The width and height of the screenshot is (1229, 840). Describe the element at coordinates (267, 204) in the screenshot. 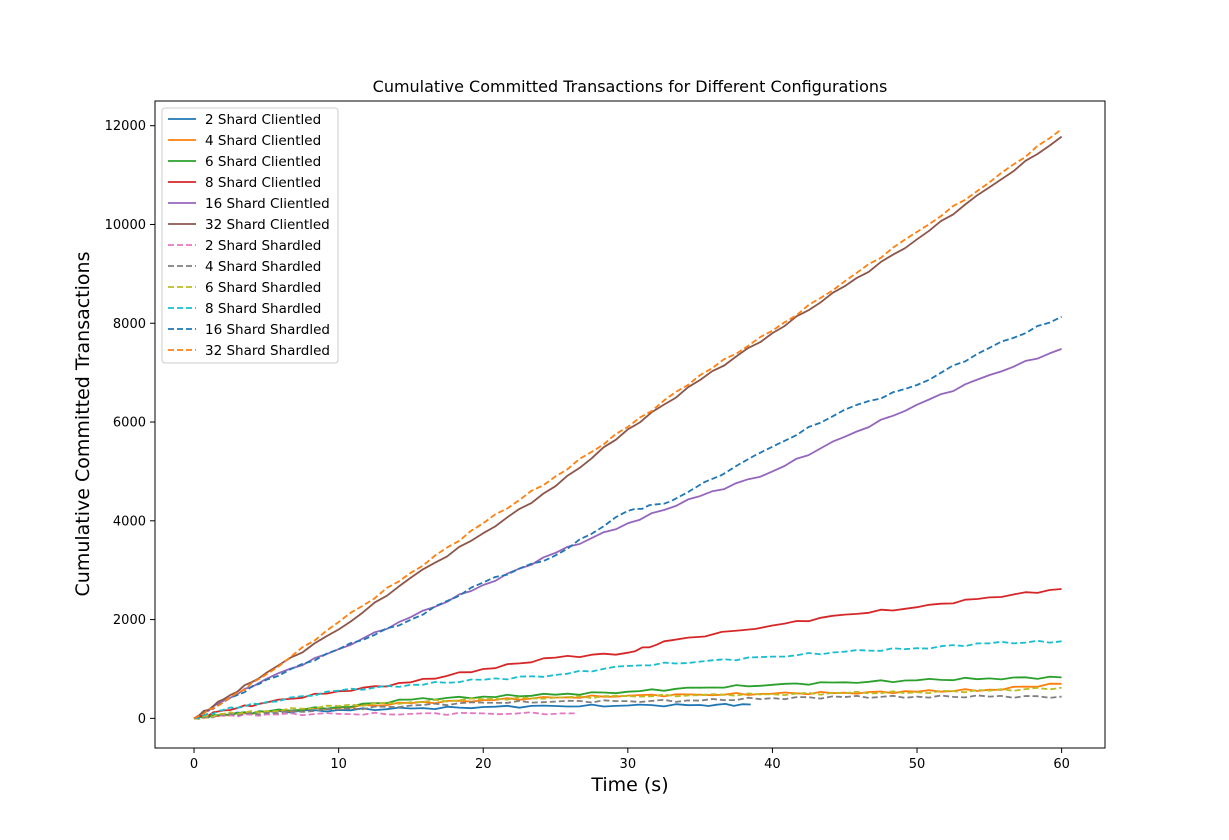

I see `legend-label: 16 Shard Clientled` at that location.